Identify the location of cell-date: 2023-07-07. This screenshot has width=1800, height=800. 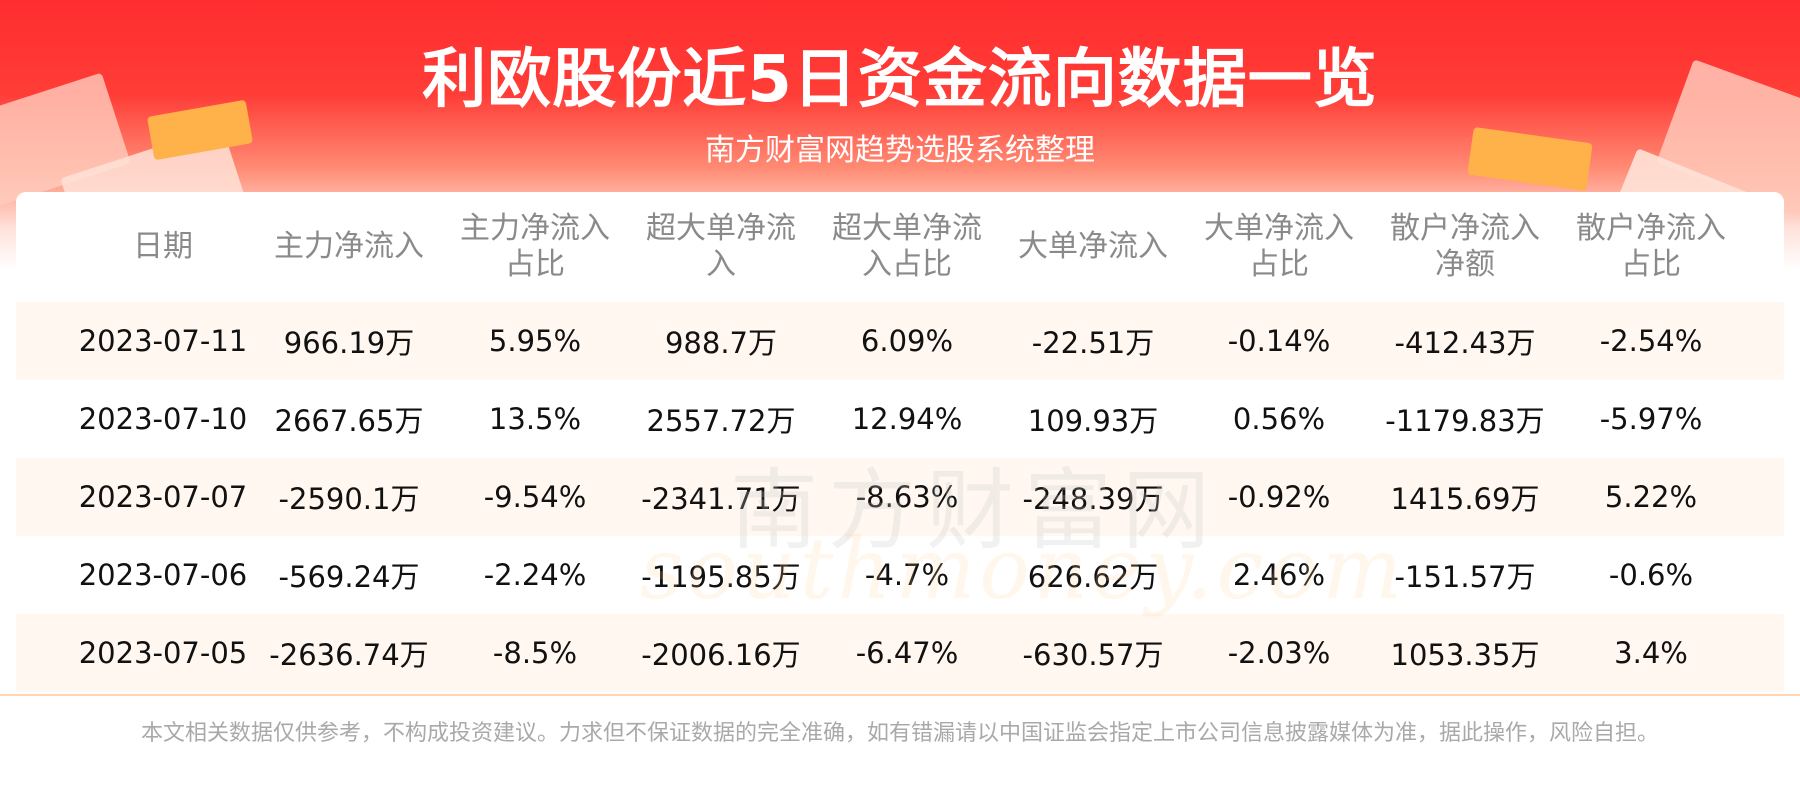
(163, 497).